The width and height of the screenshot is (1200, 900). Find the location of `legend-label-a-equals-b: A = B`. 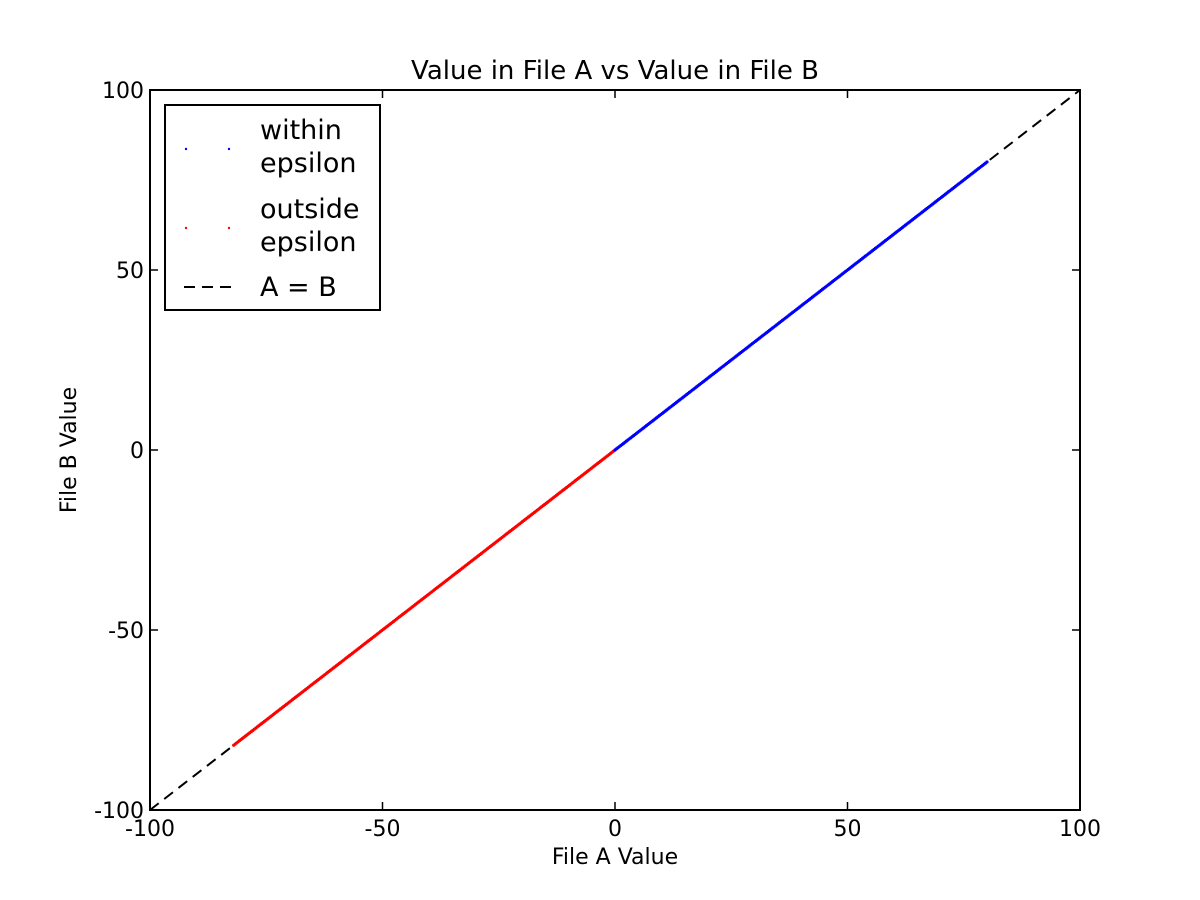

legend-label-a-equals-b: A = B is located at coordinates (298, 287).